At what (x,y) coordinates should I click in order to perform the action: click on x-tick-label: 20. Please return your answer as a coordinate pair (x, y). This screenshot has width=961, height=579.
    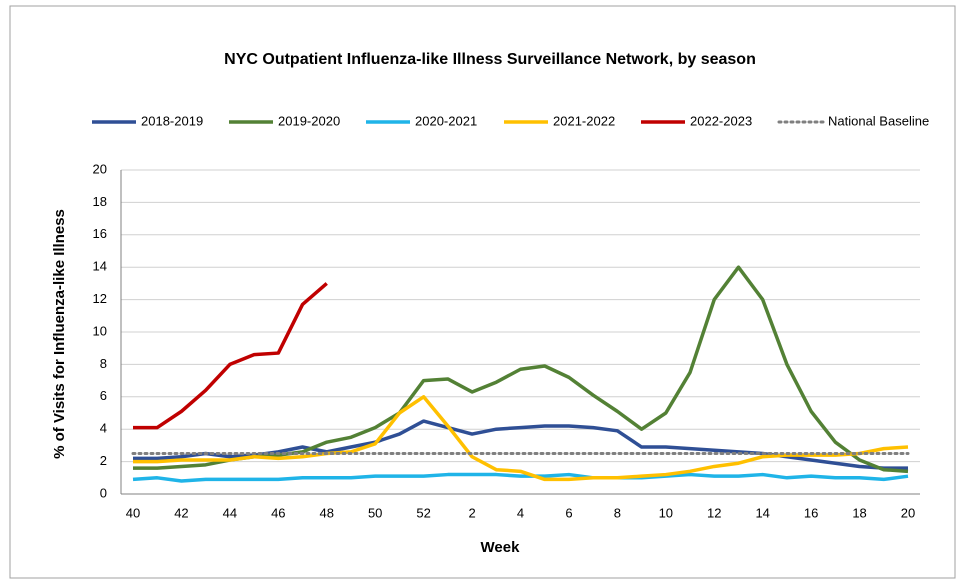
    Looking at the image, I should click on (908, 512).